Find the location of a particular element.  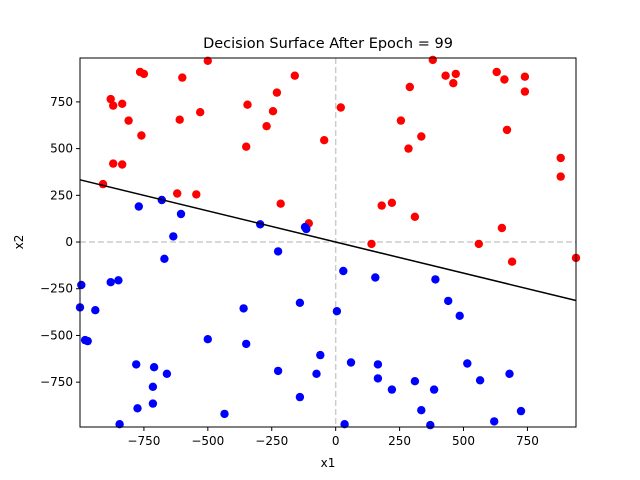

x-tick-label: 500 is located at coordinates (463, 441).